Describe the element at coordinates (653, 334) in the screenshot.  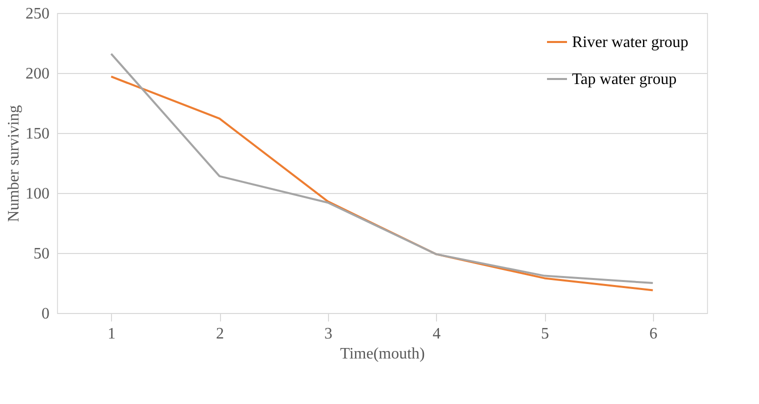
I see `x-tick-label: 6` at that location.